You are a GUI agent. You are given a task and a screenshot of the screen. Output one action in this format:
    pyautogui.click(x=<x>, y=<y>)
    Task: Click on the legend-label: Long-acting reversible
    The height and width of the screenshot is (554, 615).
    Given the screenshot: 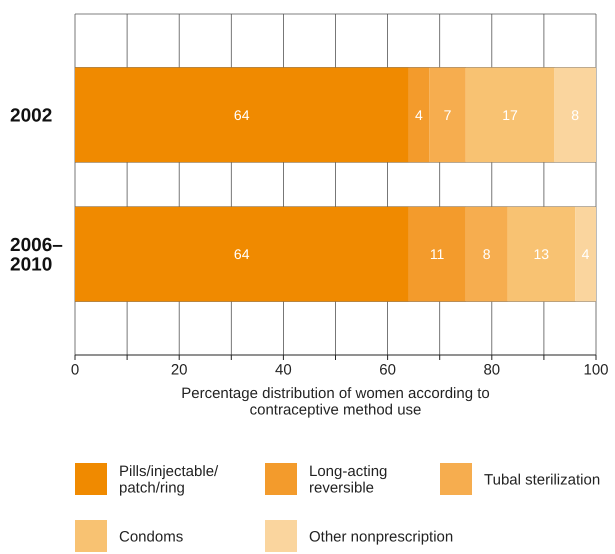 What is the action you would take?
    pyautogui.click(x=348, y=479)
    